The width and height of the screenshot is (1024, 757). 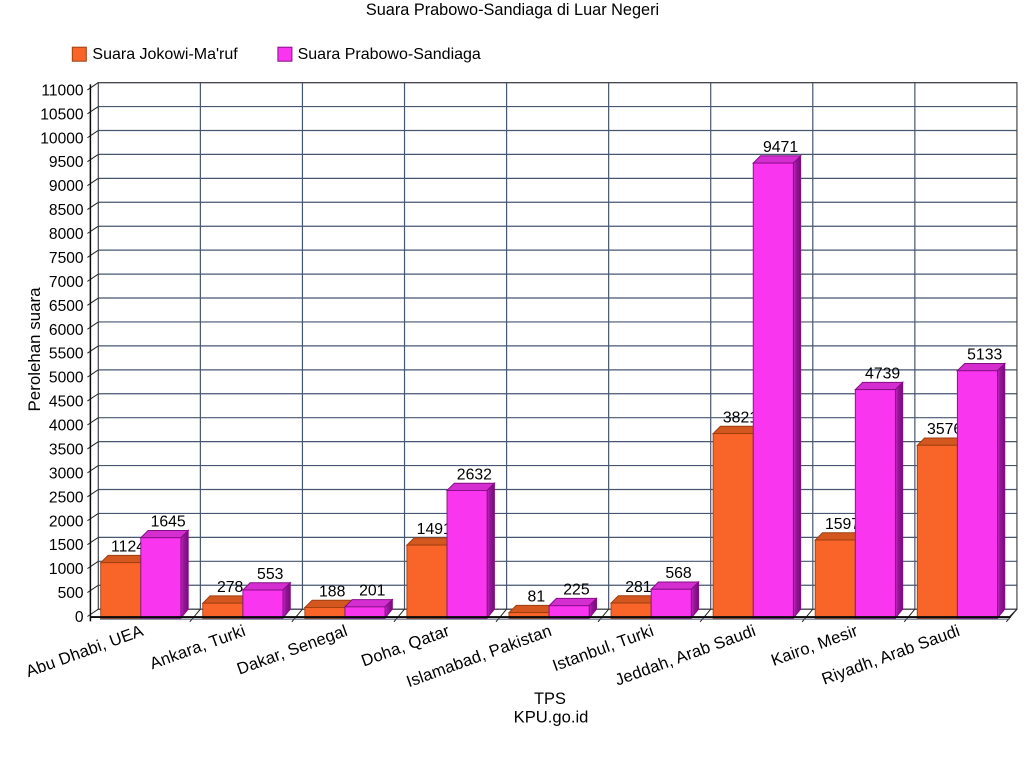 I want to click on svg-text: 6000, so click(x=66, y=330).